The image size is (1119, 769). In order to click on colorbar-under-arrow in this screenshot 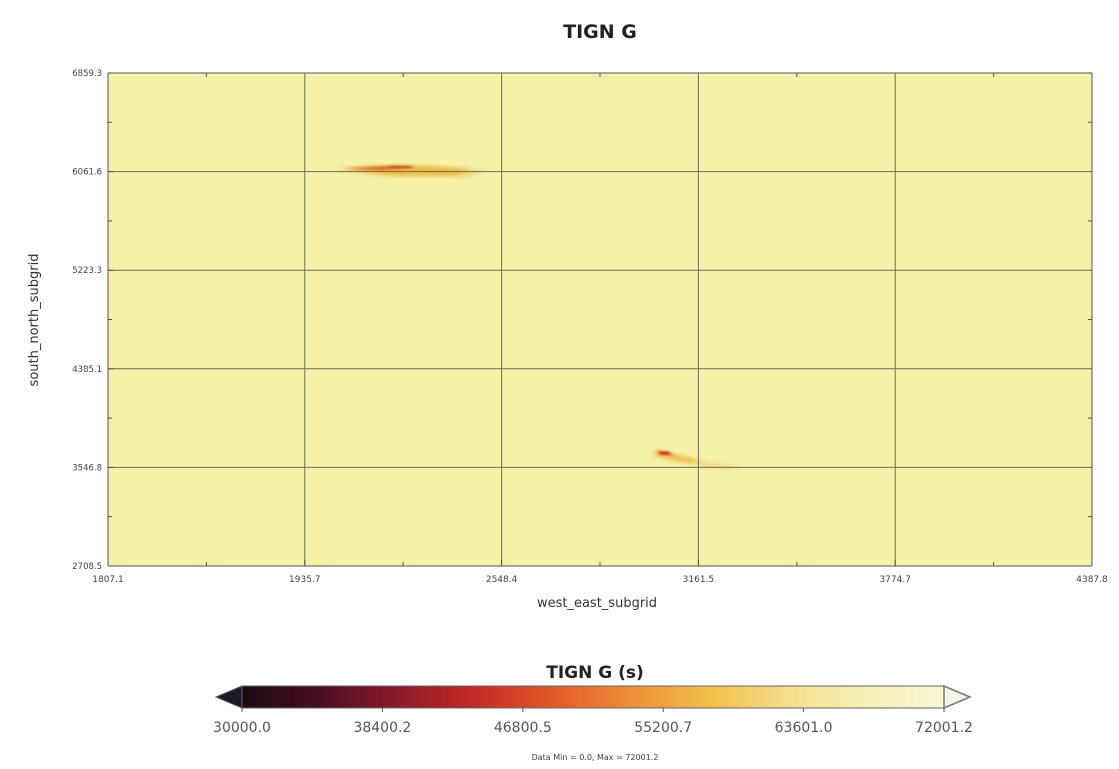, I will do `click(228, 697)`.